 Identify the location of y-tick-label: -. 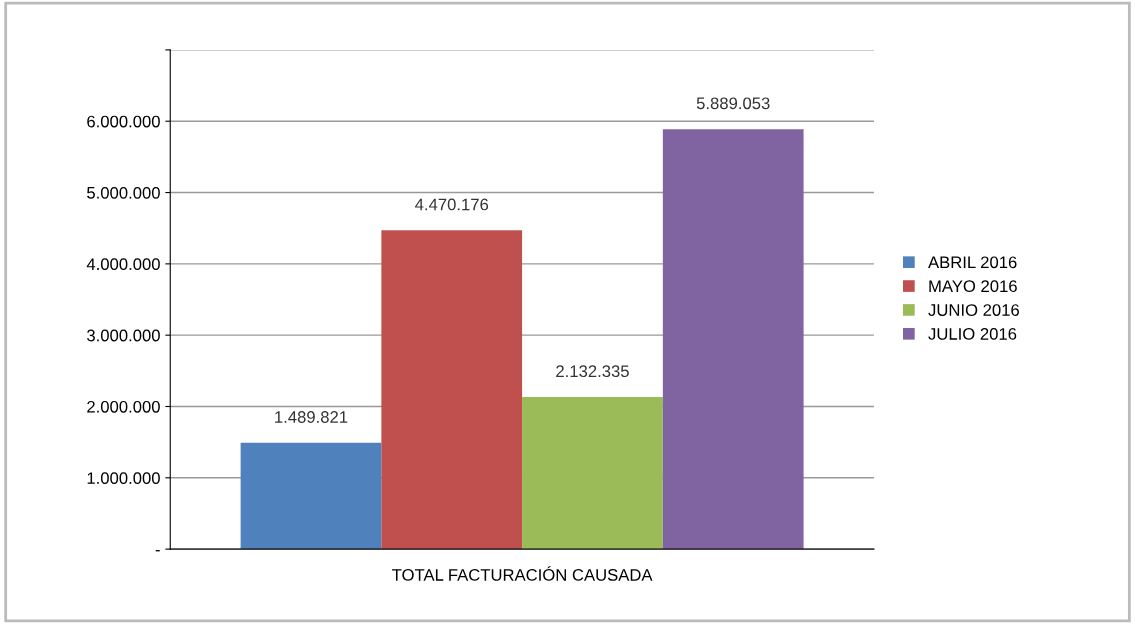
(157, 551).